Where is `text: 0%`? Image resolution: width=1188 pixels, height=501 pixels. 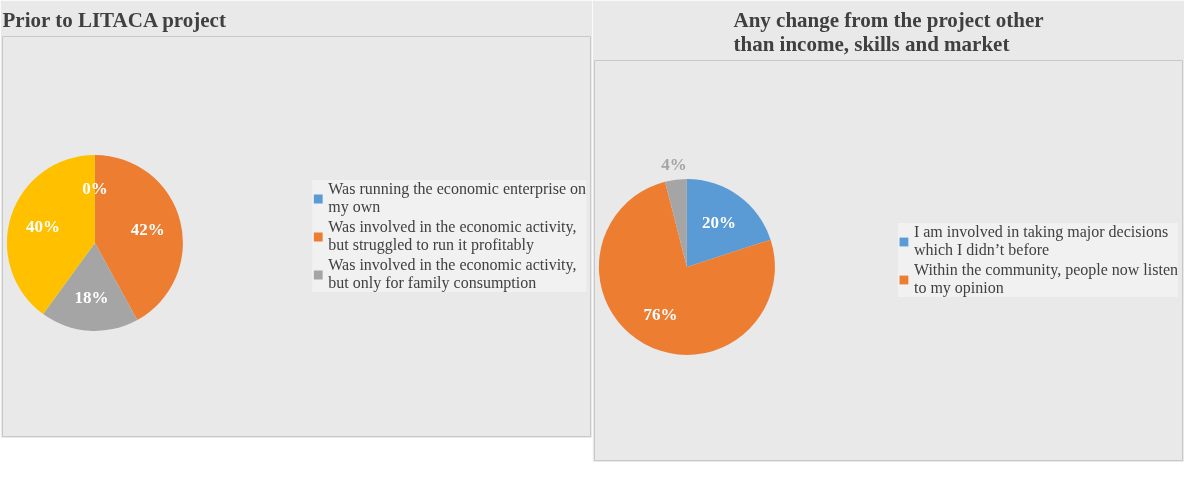
text: 0% is located at coordinates (95, 188).